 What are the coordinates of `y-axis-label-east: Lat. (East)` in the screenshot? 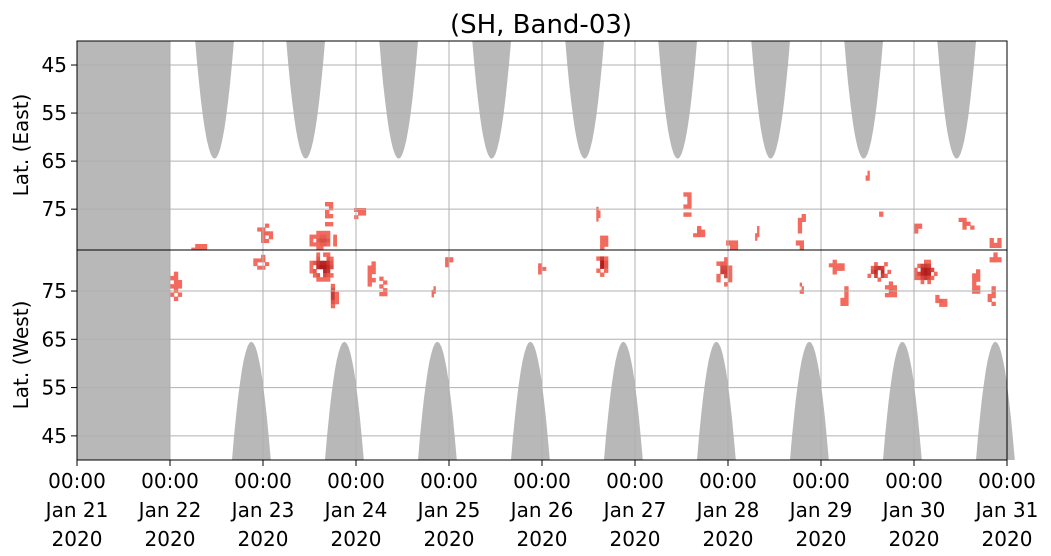 It's located at (21, 145).